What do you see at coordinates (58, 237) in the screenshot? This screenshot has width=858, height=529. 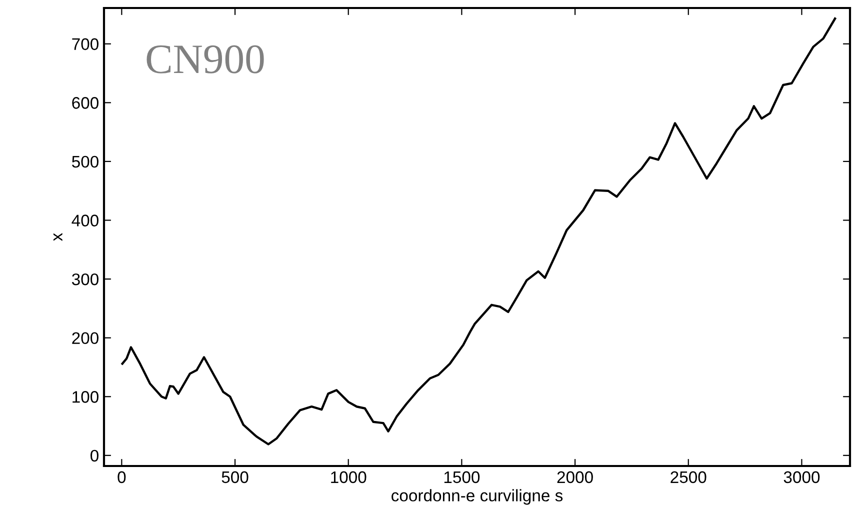 I see `y-axis-title: x` at bounding box center [58, 237].